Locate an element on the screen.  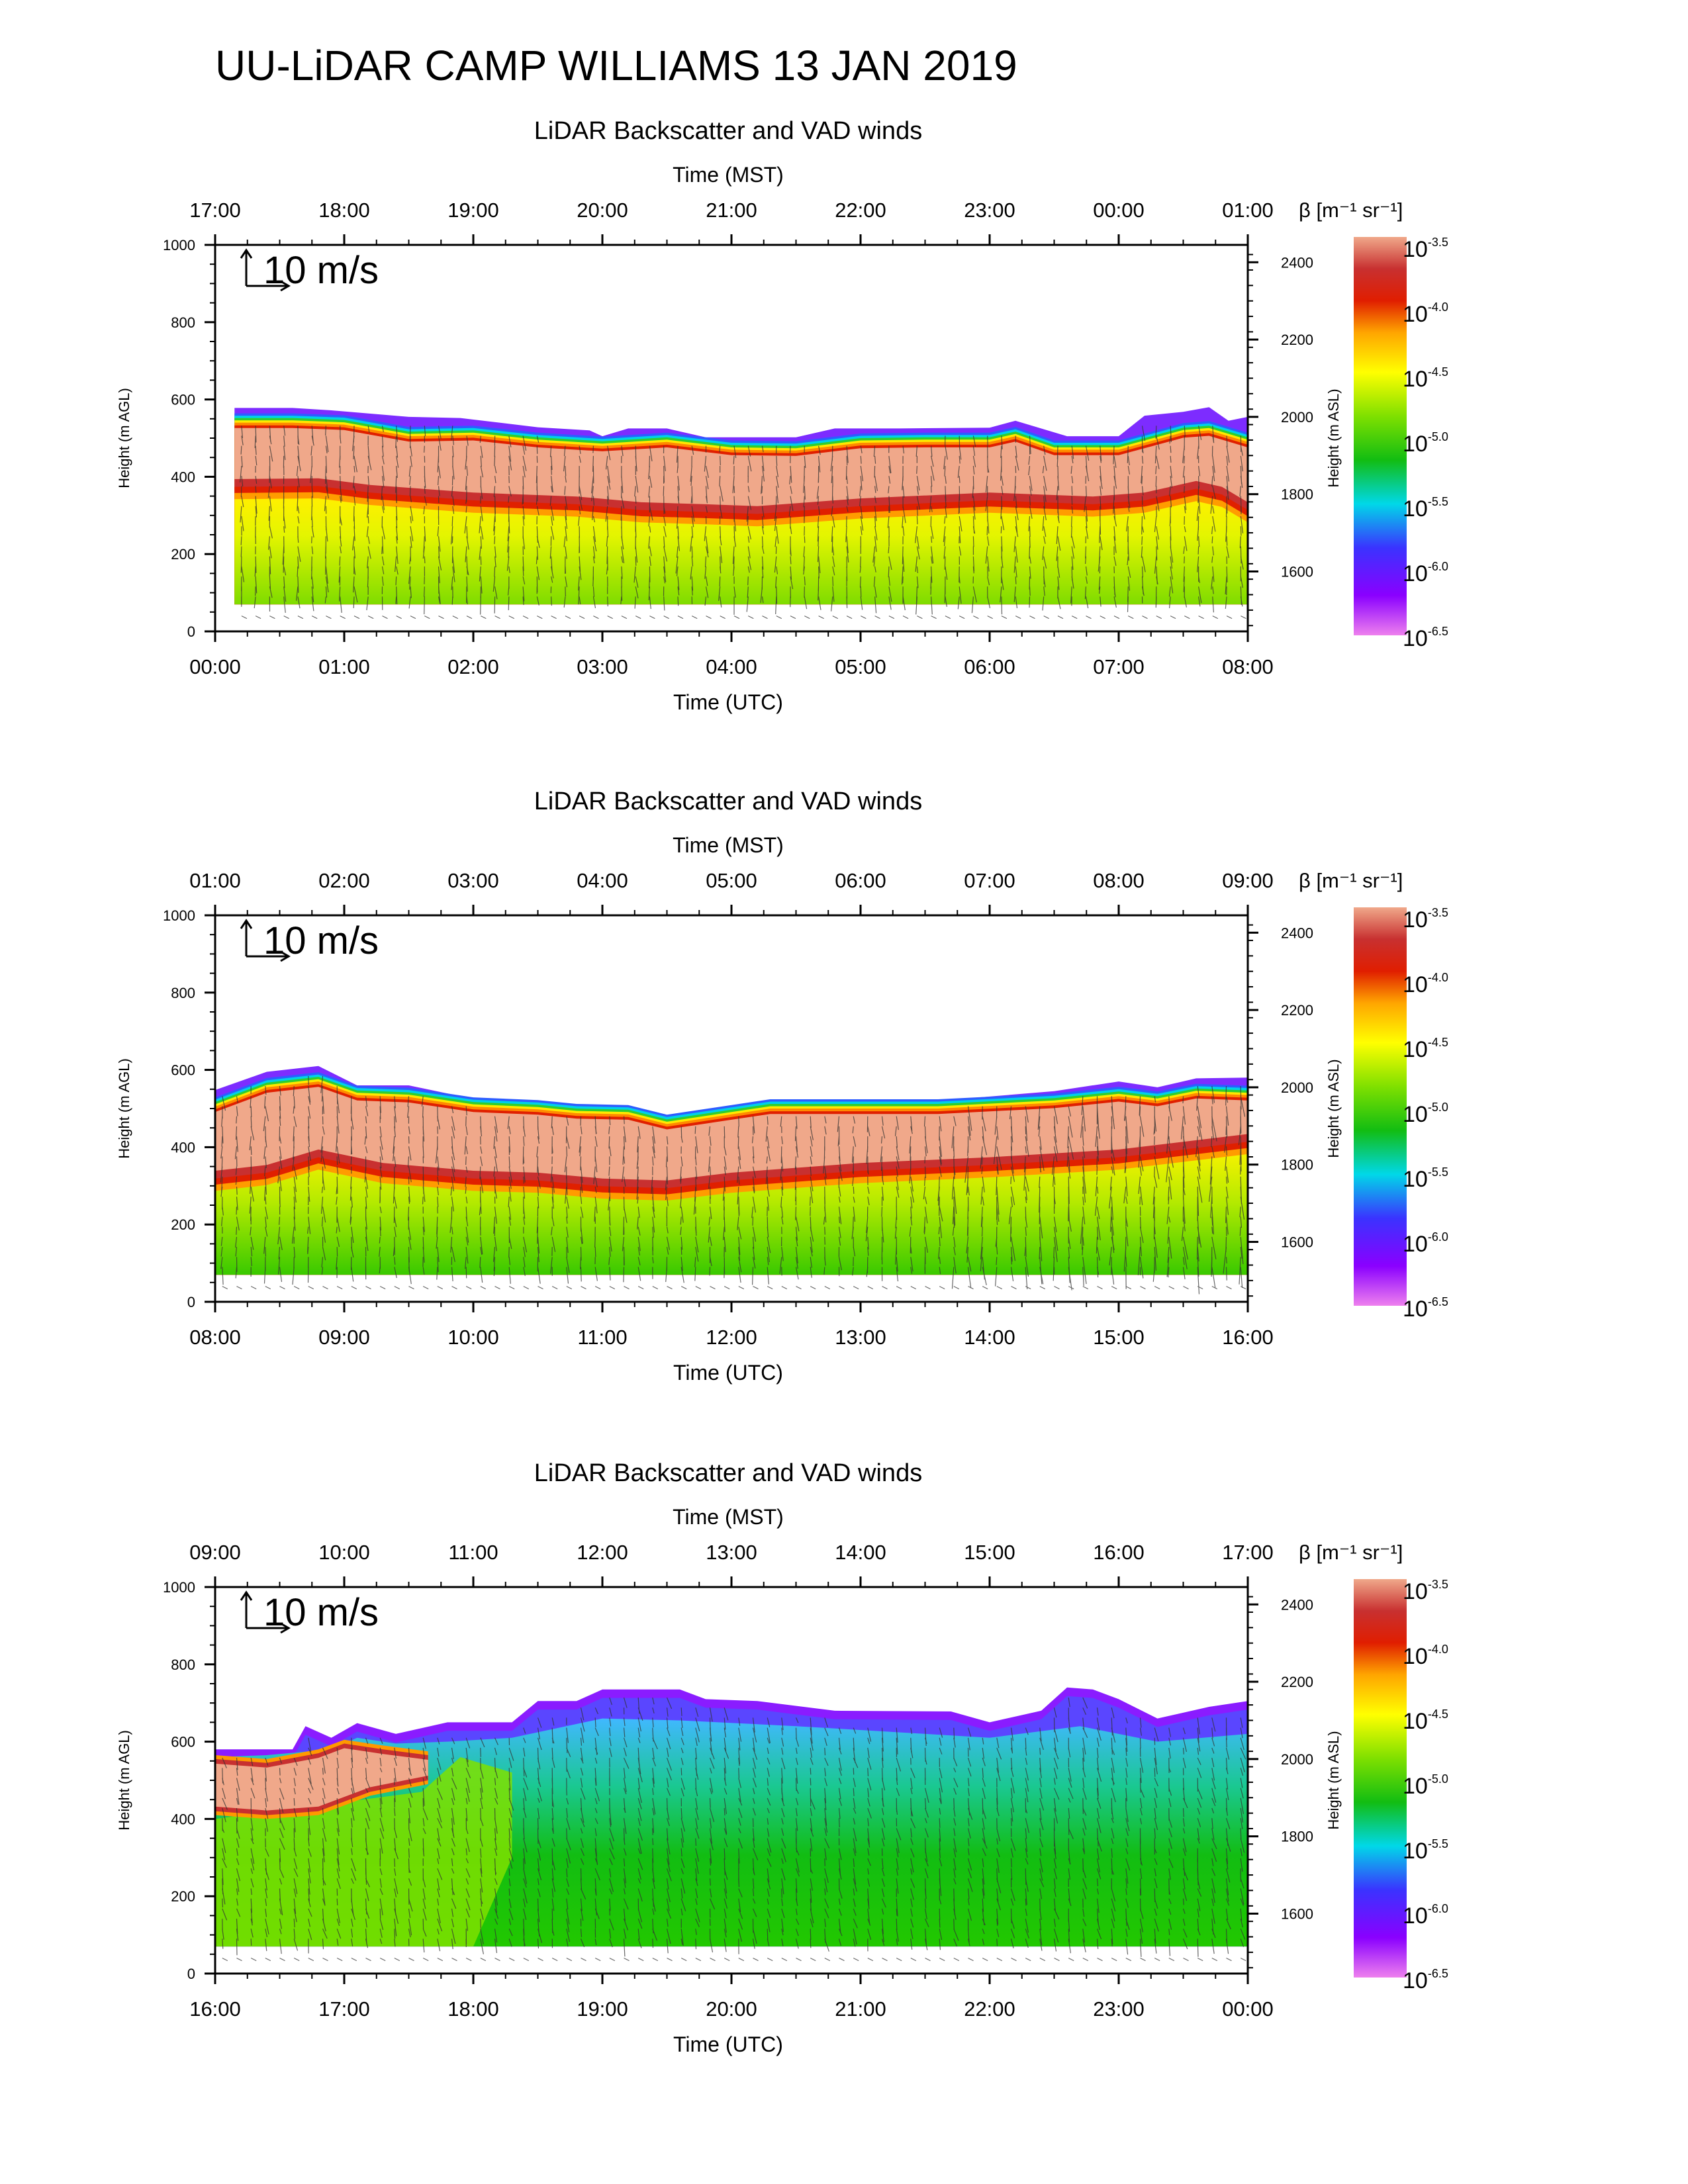
y2-tick-label: 1600 is located at coordinates (1297, 1914).